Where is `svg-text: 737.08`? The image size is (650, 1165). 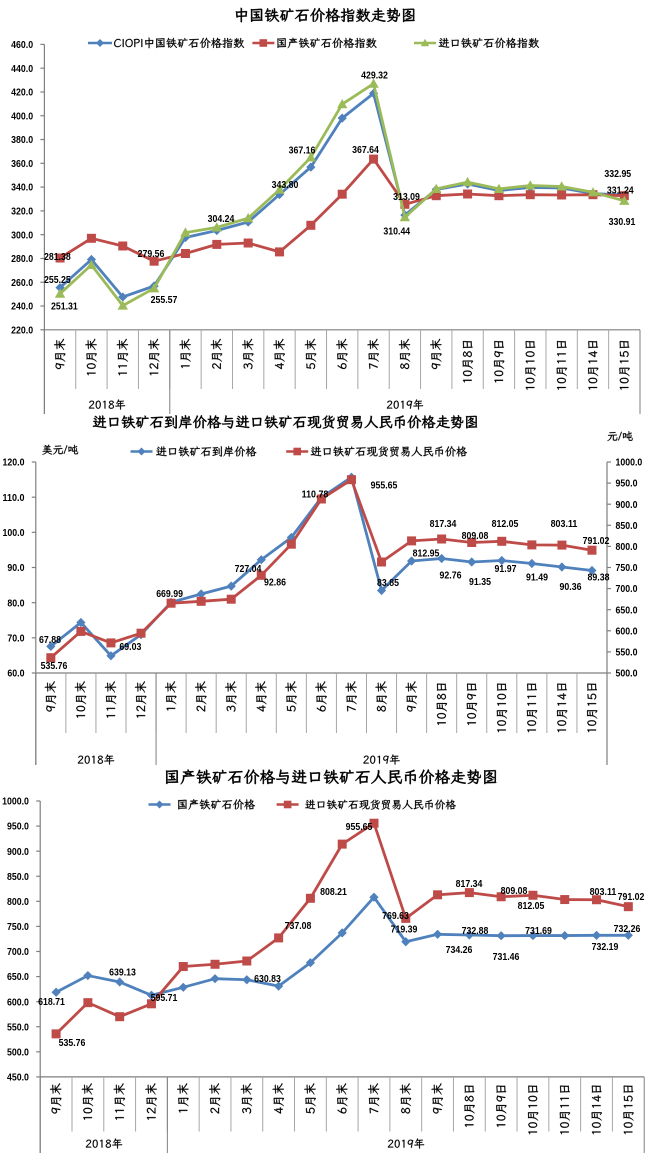 svg-text: 737.08 is located at coordinates (298, 926).